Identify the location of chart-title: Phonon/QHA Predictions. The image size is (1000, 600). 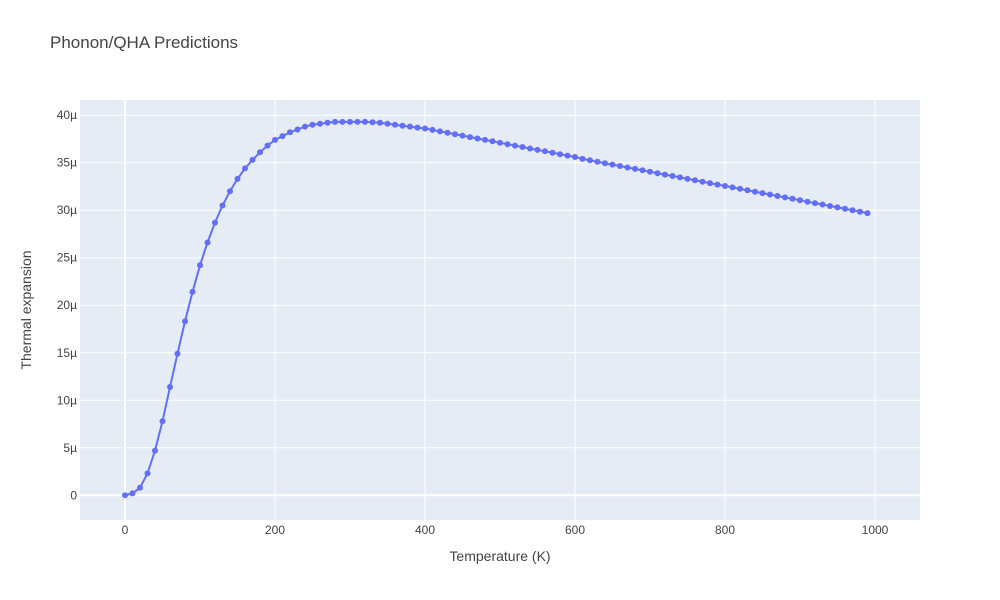
(144, 42).